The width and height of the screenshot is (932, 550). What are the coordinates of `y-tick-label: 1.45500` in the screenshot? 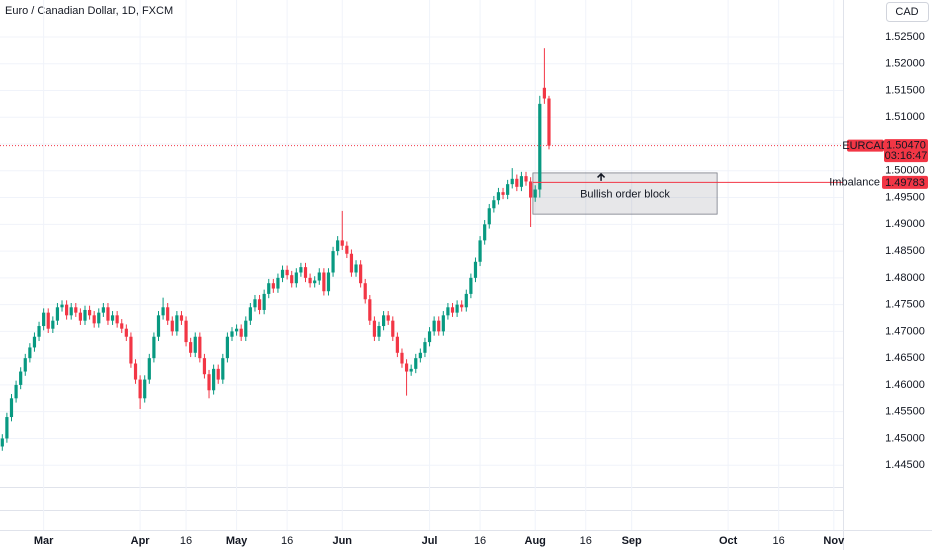 It's located at (905, 412).